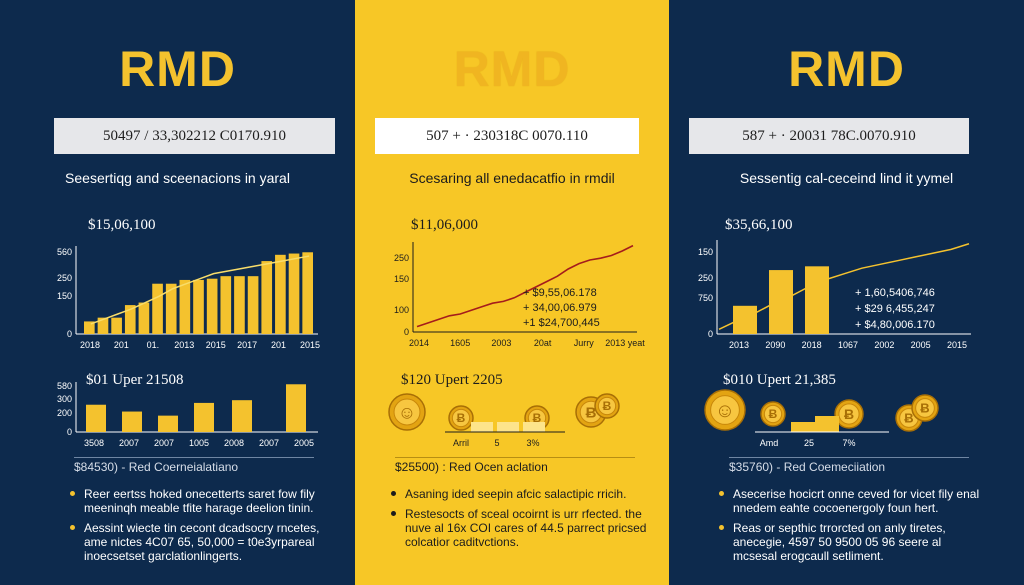 The height and width of the screenshot is (585, 1024). I want to click on result-line: $25500) : Red Ocen aclation, so click(471, 467).